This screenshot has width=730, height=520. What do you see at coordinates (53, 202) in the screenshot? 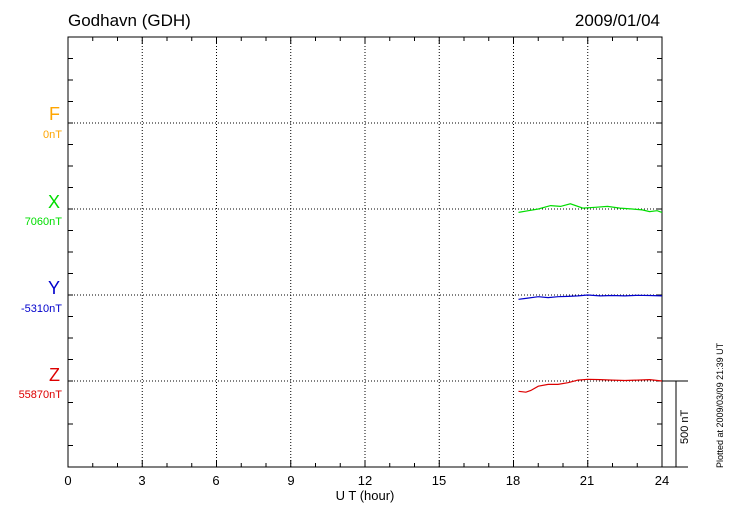
I see `component-x-label: X` at bounding box center [53, 202].